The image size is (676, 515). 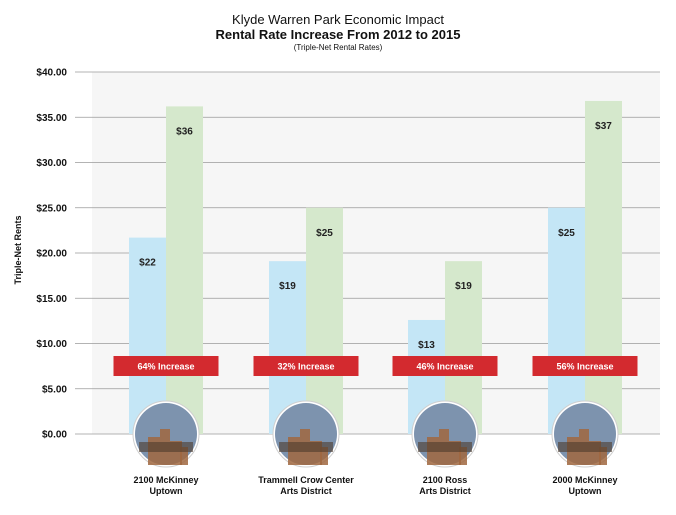 What do you see at coordinates (603, 126) in the screenshot?
I see `bar-value-label: $37` at bounding box center [603, 126].